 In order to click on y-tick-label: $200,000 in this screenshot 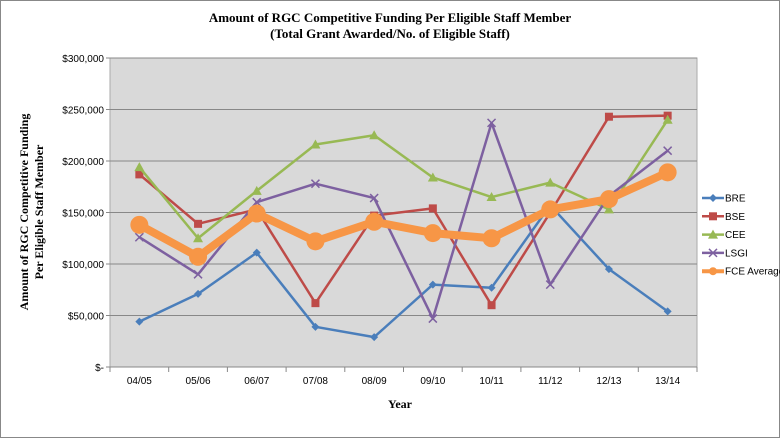, I will do `click(83, 162)`.